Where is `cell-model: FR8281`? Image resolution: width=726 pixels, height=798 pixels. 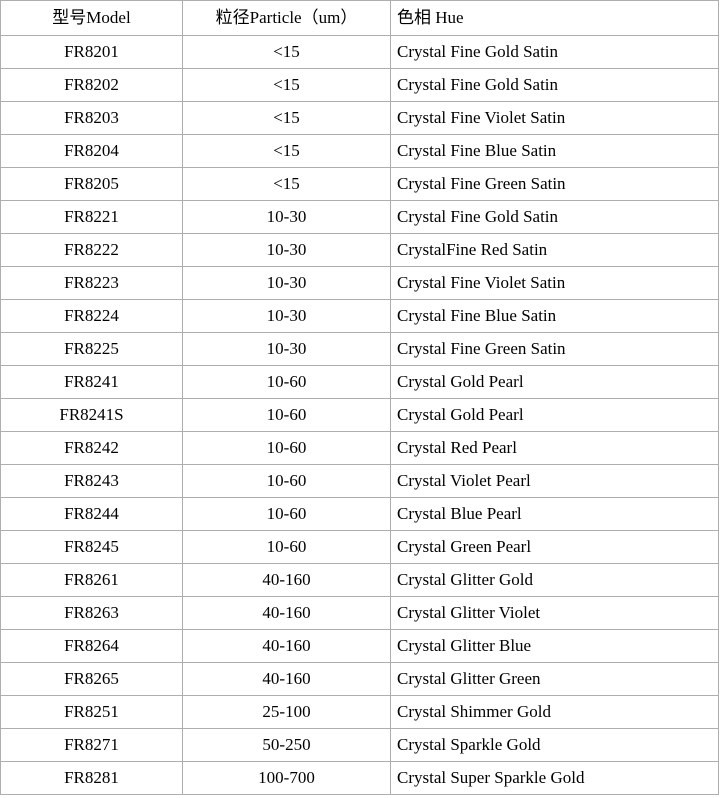 cell-model: FR8281 is located at coordinates (91, 778).